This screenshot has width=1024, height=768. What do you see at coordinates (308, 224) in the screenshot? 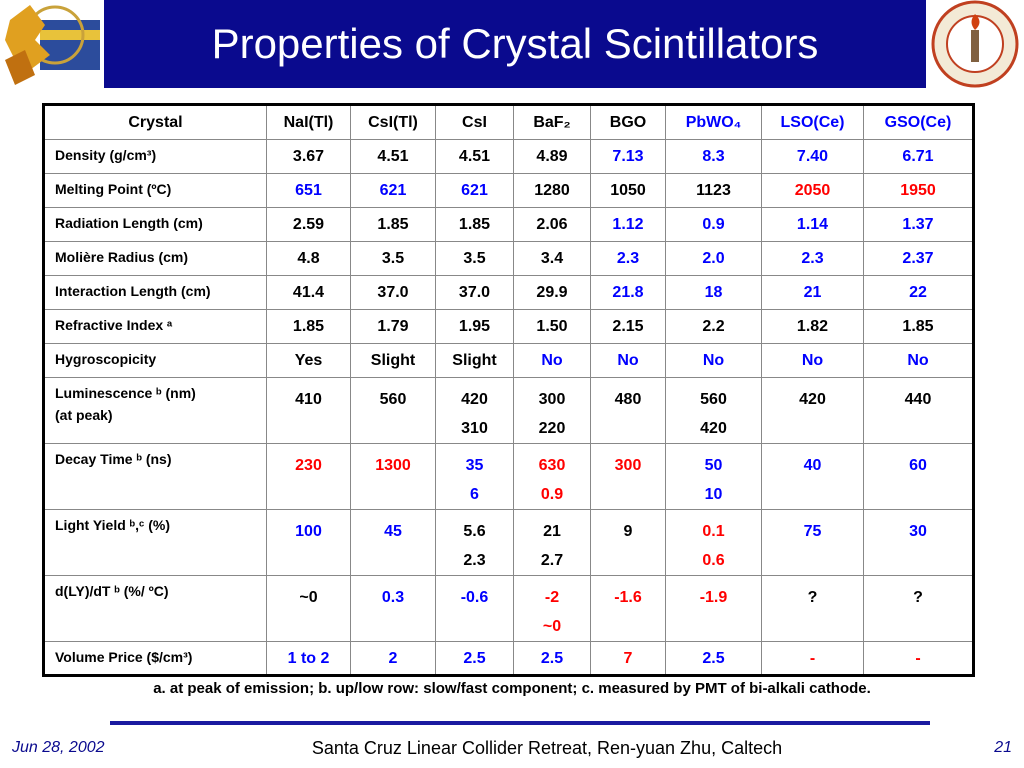
I see `cell: 2.59` at bounding box center [308, 224].